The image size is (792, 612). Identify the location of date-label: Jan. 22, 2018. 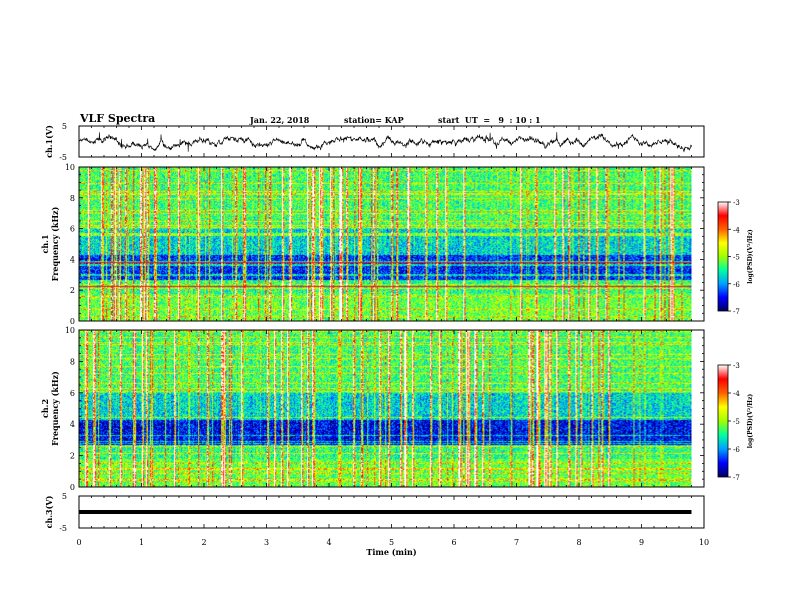
(280, 120).